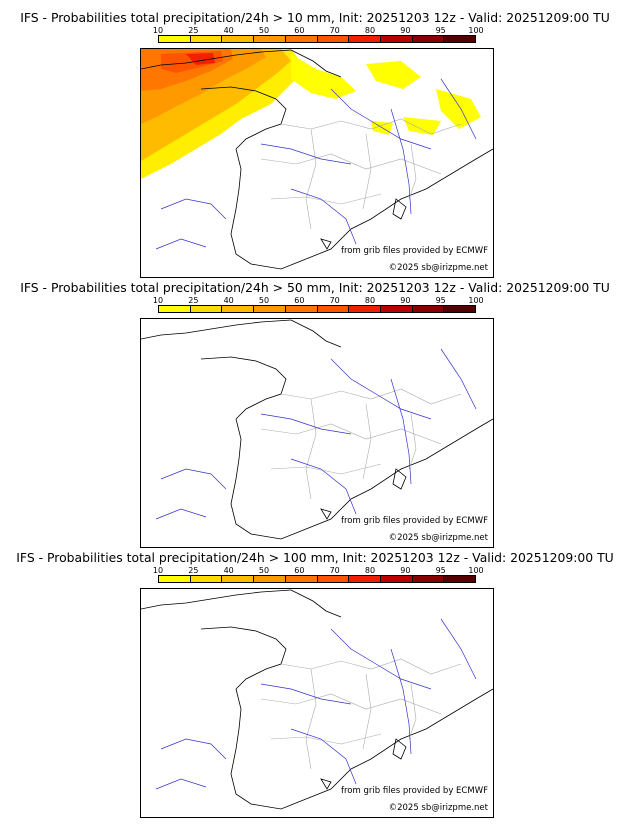 The height and width of the screenshot is (828, 630). What do you see at coordinates (311, 114) in the screenshot?
I see `precip-probability-overlay` at bounding box center [311, 114].